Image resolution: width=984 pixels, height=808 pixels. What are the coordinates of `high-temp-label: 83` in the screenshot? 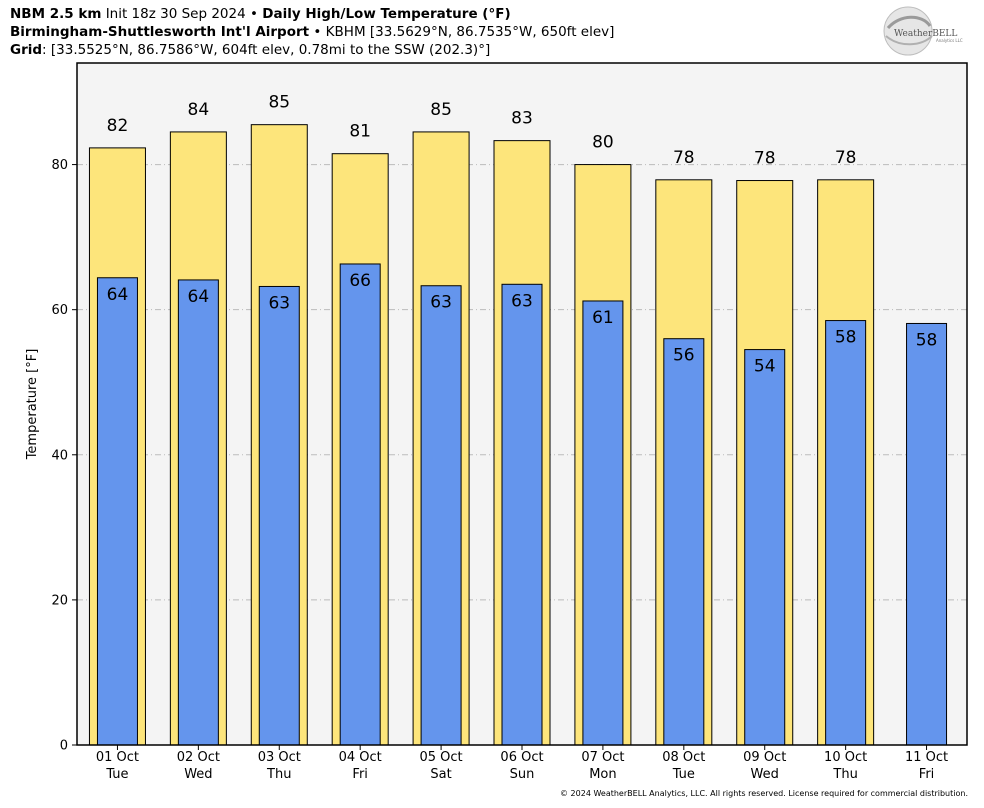 It's located at (522, 119).